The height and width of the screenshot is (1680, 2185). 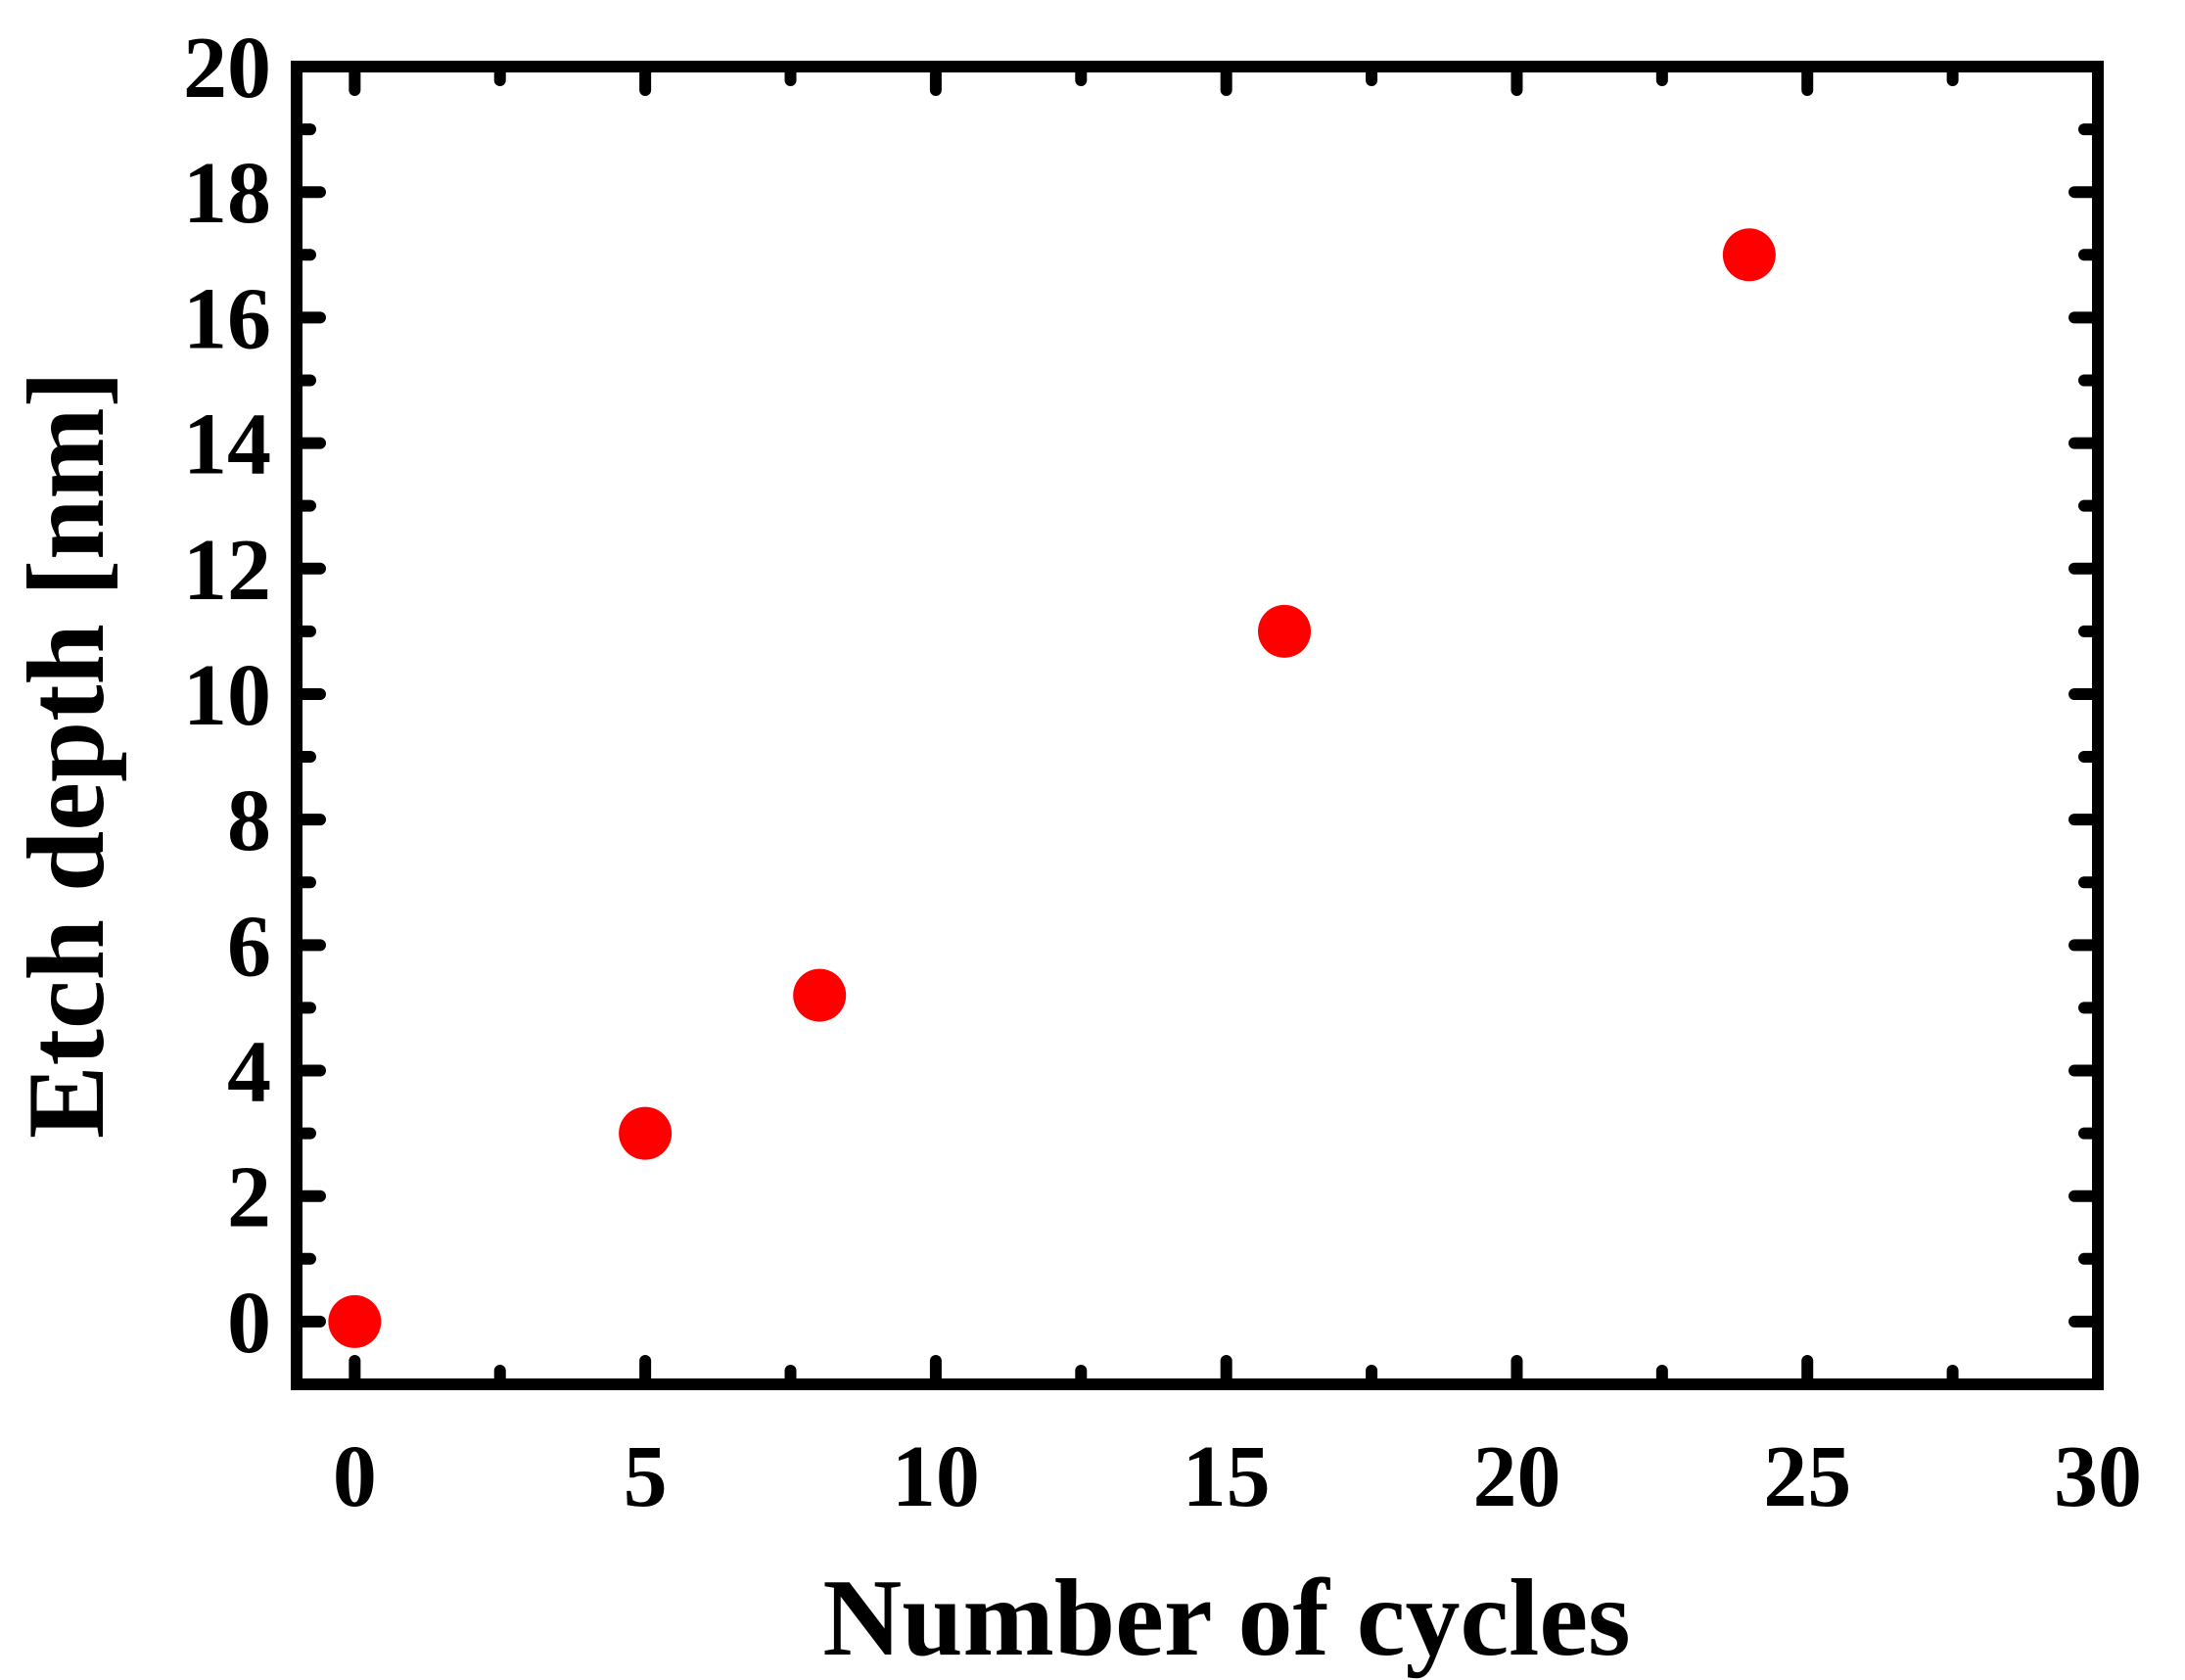 I want to click on y-tick-label: 6, so click(x=249, y=946).